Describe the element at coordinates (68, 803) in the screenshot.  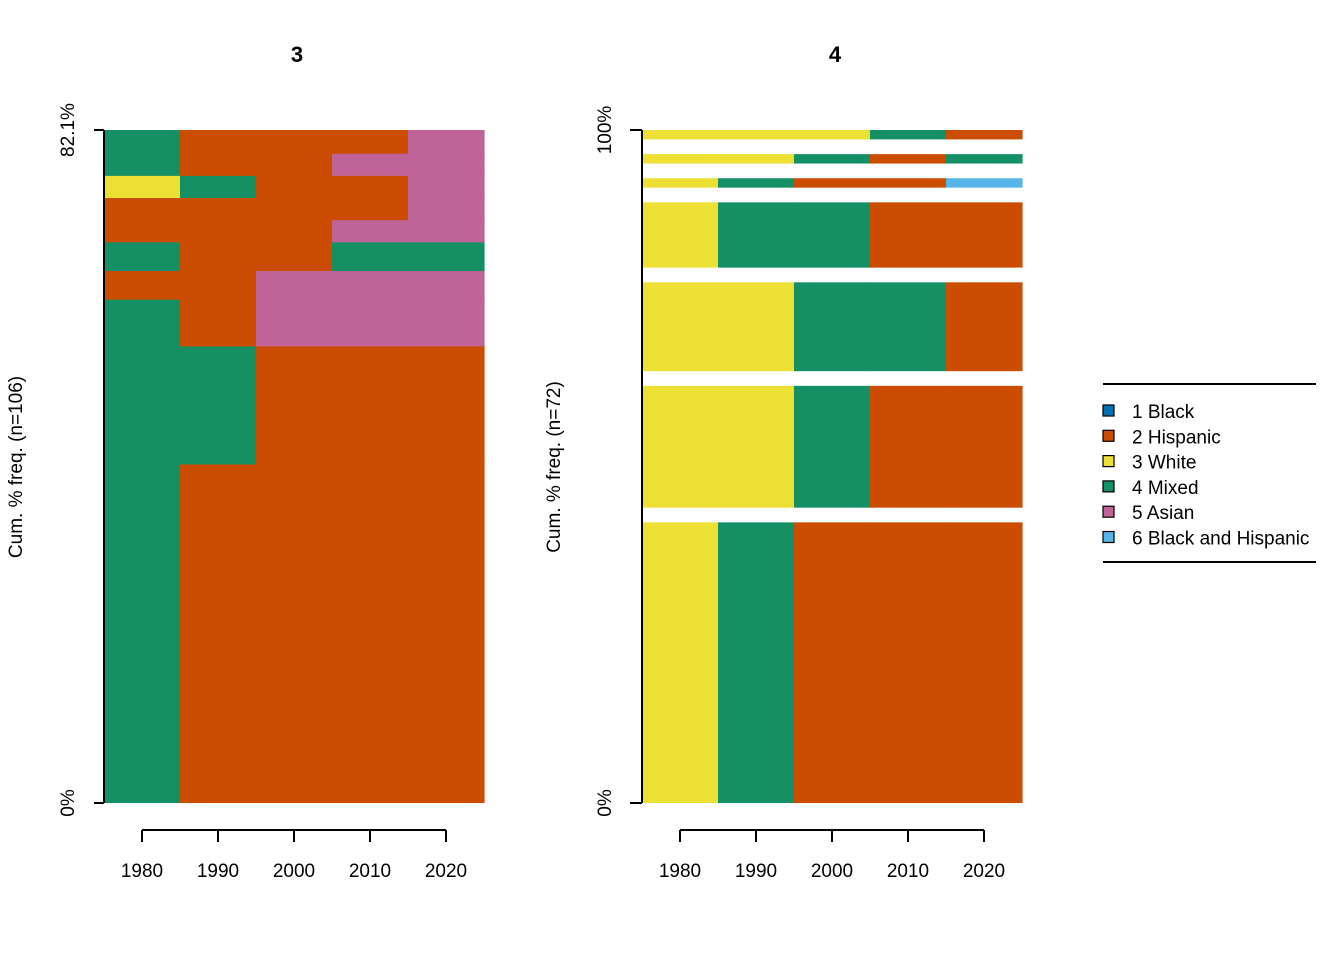
I see `panel-3-ytick-low: 0%` at that location.